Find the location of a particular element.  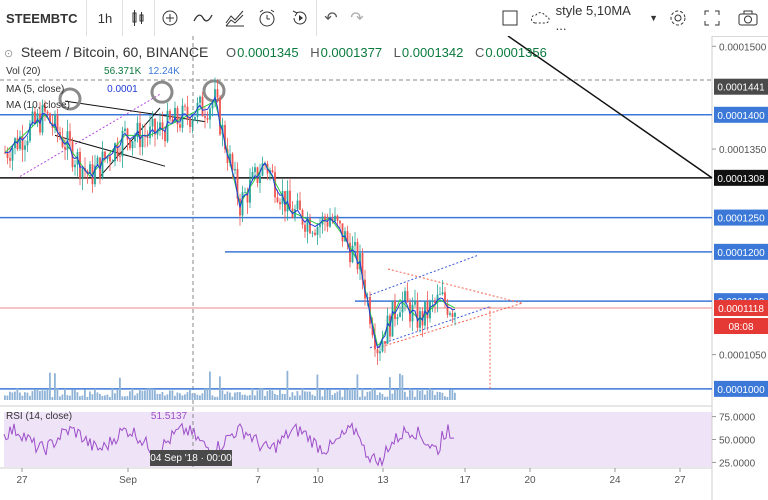

chart-template-select: style 5,10MA ... ▼ is located at coordinates (594, 18).